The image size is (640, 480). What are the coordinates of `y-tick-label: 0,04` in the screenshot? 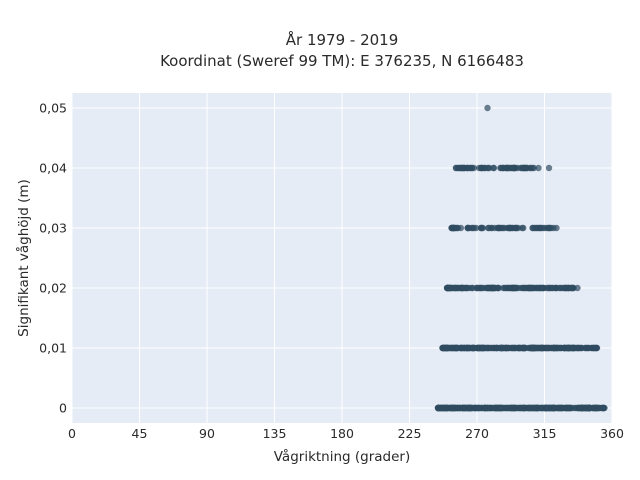 It's located at (53, 168).